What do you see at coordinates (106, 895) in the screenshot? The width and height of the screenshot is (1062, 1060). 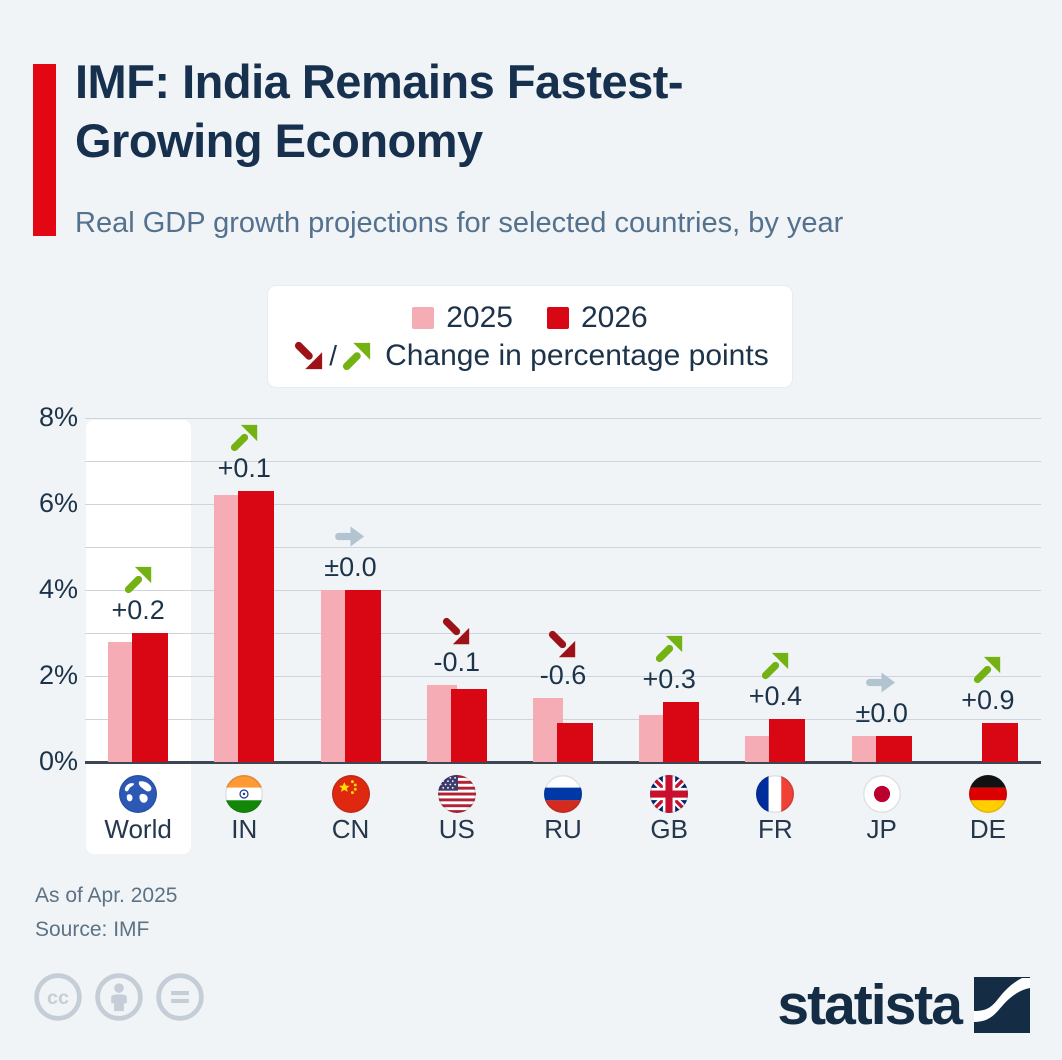 I see `as-of-date: As of Apr. 2025` at bounding box center [106, 895].